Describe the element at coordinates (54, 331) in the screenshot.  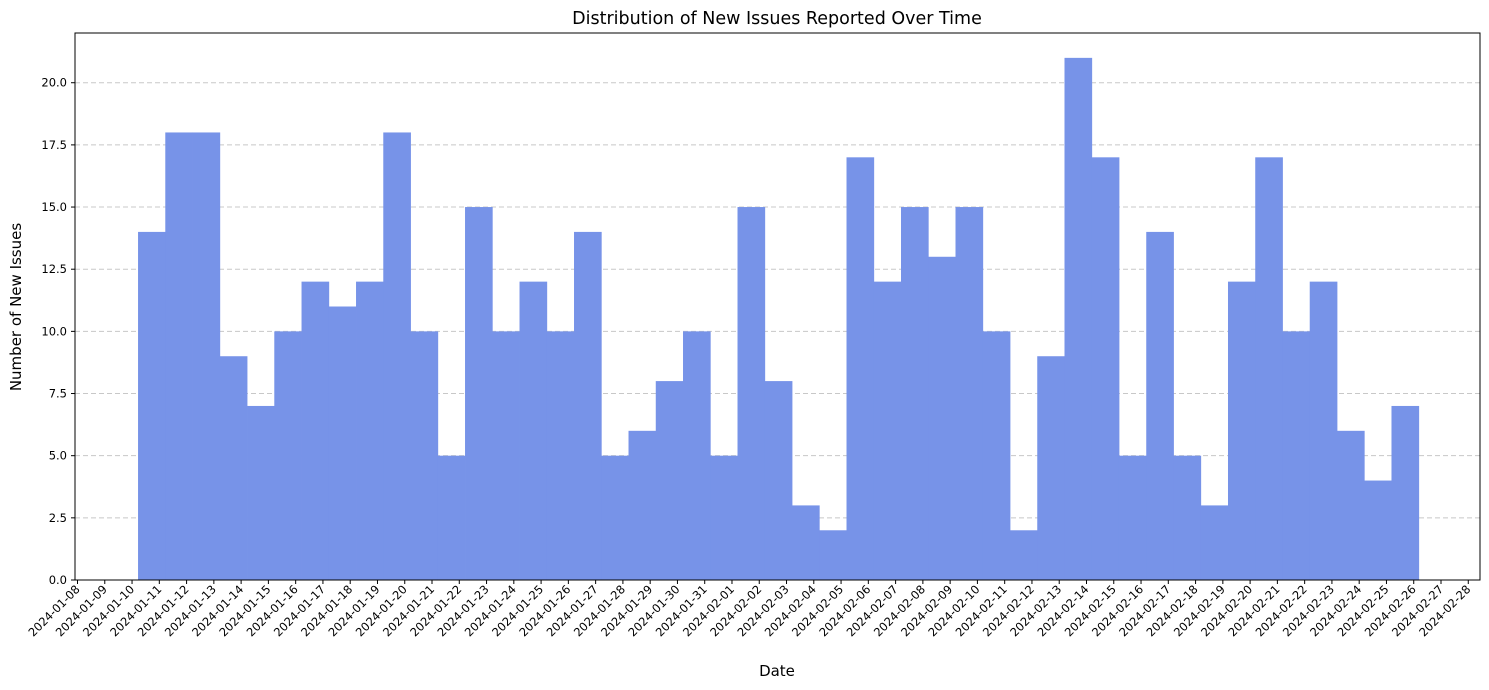
I see `y-tick-label: 10.0` at that location.